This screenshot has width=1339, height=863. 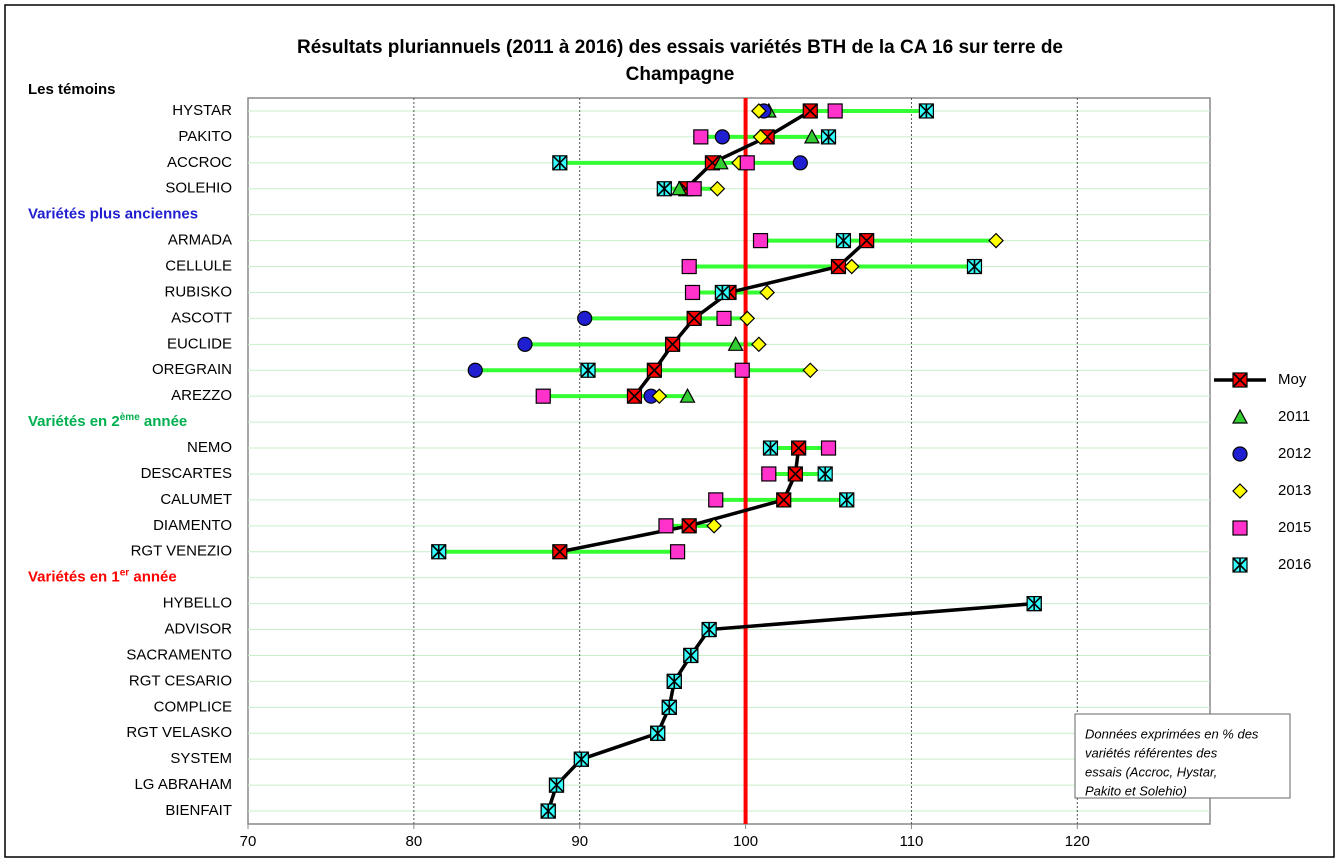 I want to click on y-tick-label: CALUMET, so click(x=196, y=499).